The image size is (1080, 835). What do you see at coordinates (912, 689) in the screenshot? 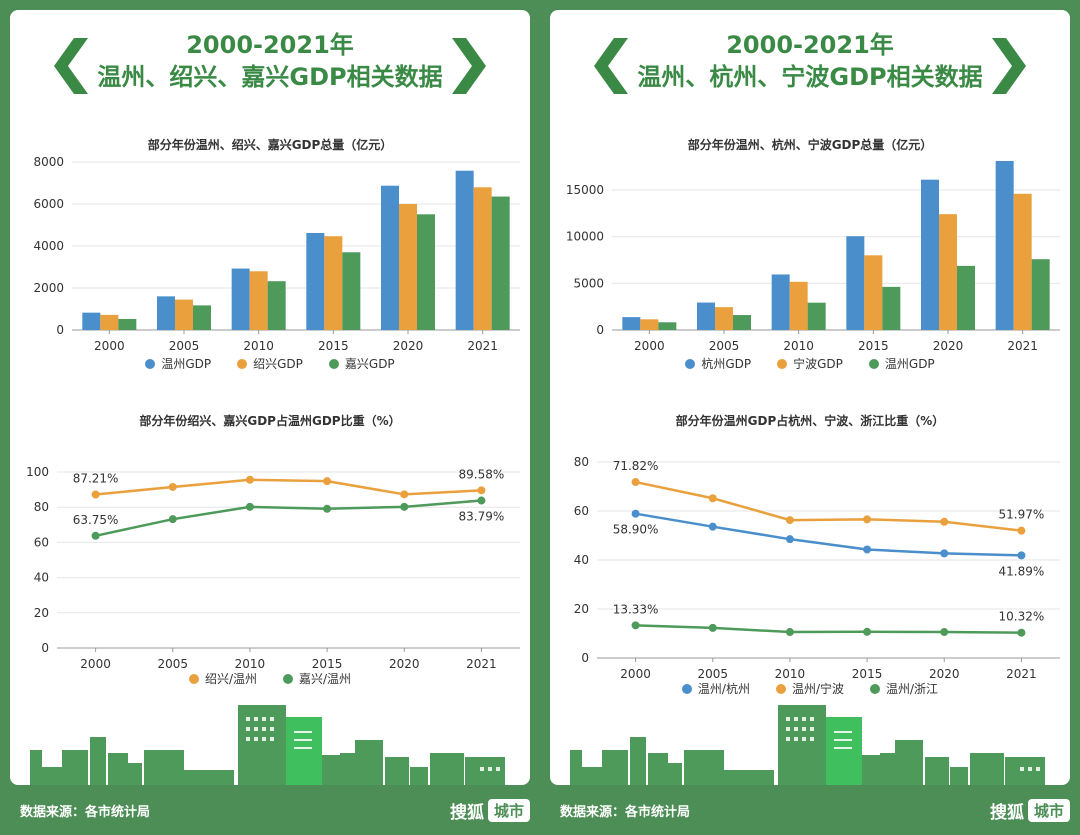
I see `legend-label: 温州/浙江` at bounding box center [912, 689].